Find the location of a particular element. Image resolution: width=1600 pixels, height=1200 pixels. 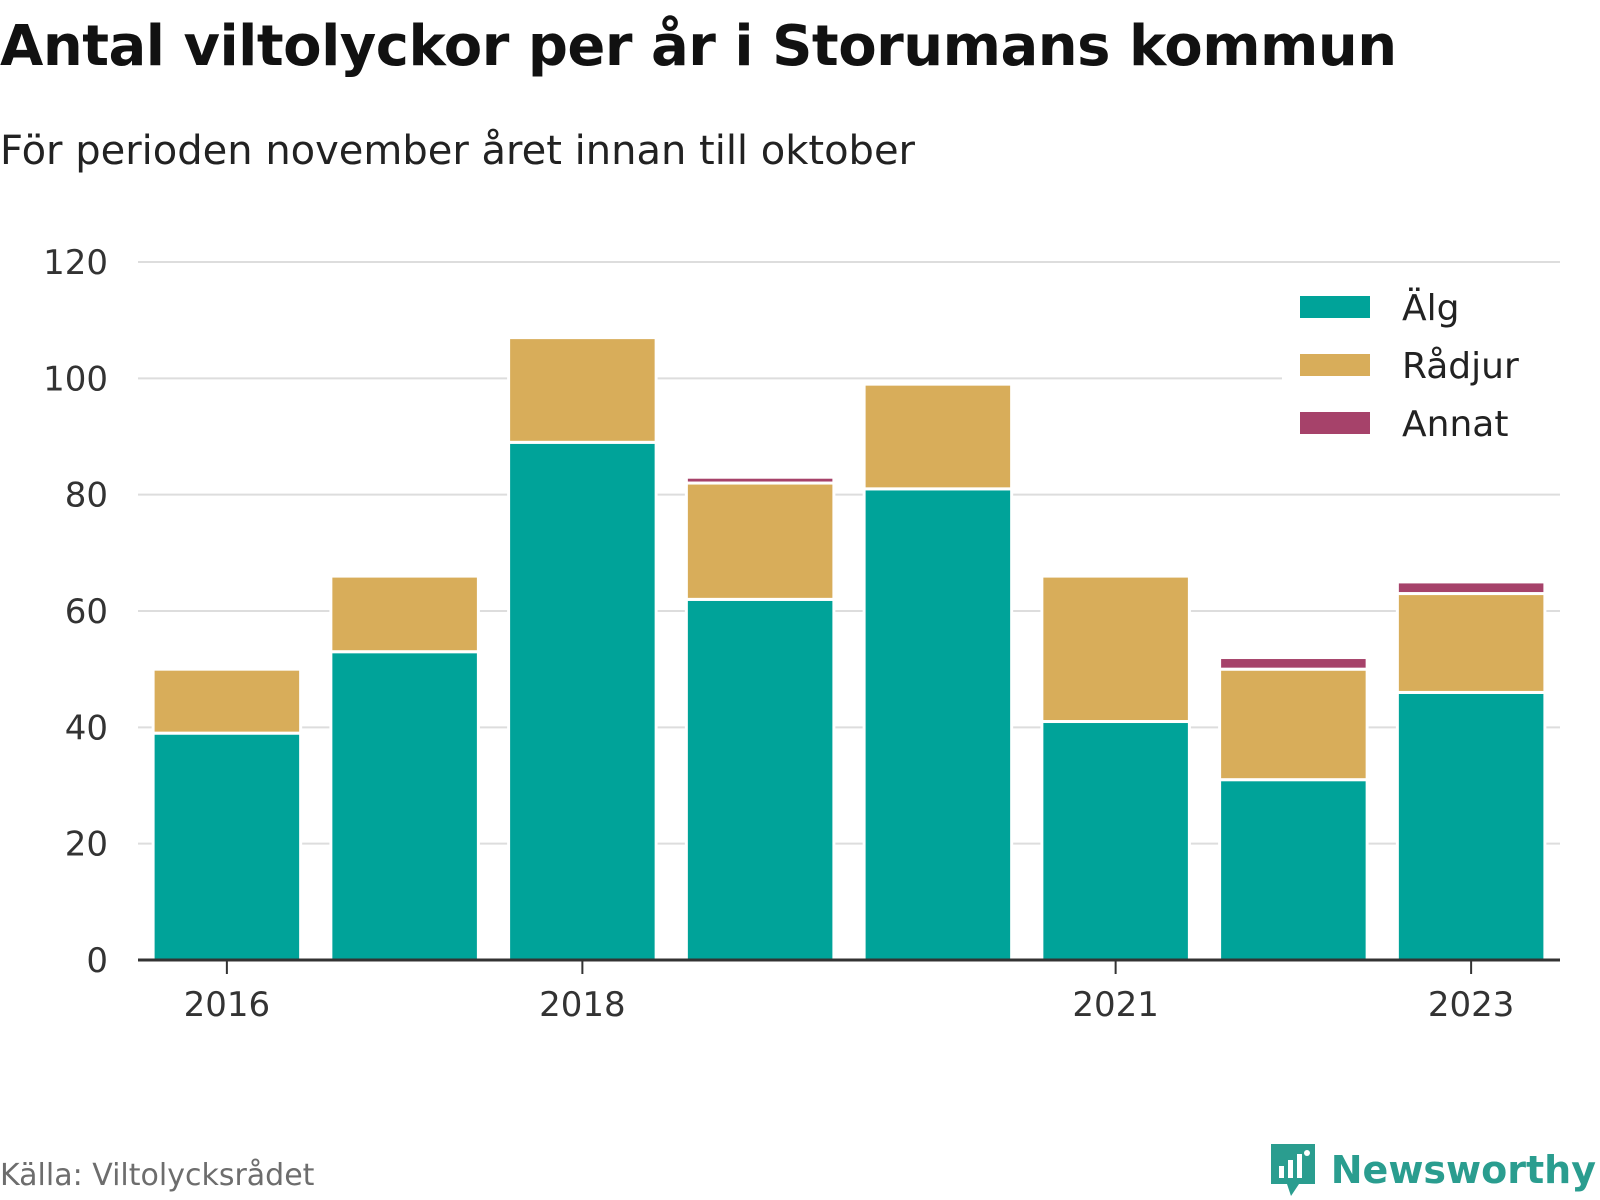

legend-label: Annat is located at coordinates (1455, 424).